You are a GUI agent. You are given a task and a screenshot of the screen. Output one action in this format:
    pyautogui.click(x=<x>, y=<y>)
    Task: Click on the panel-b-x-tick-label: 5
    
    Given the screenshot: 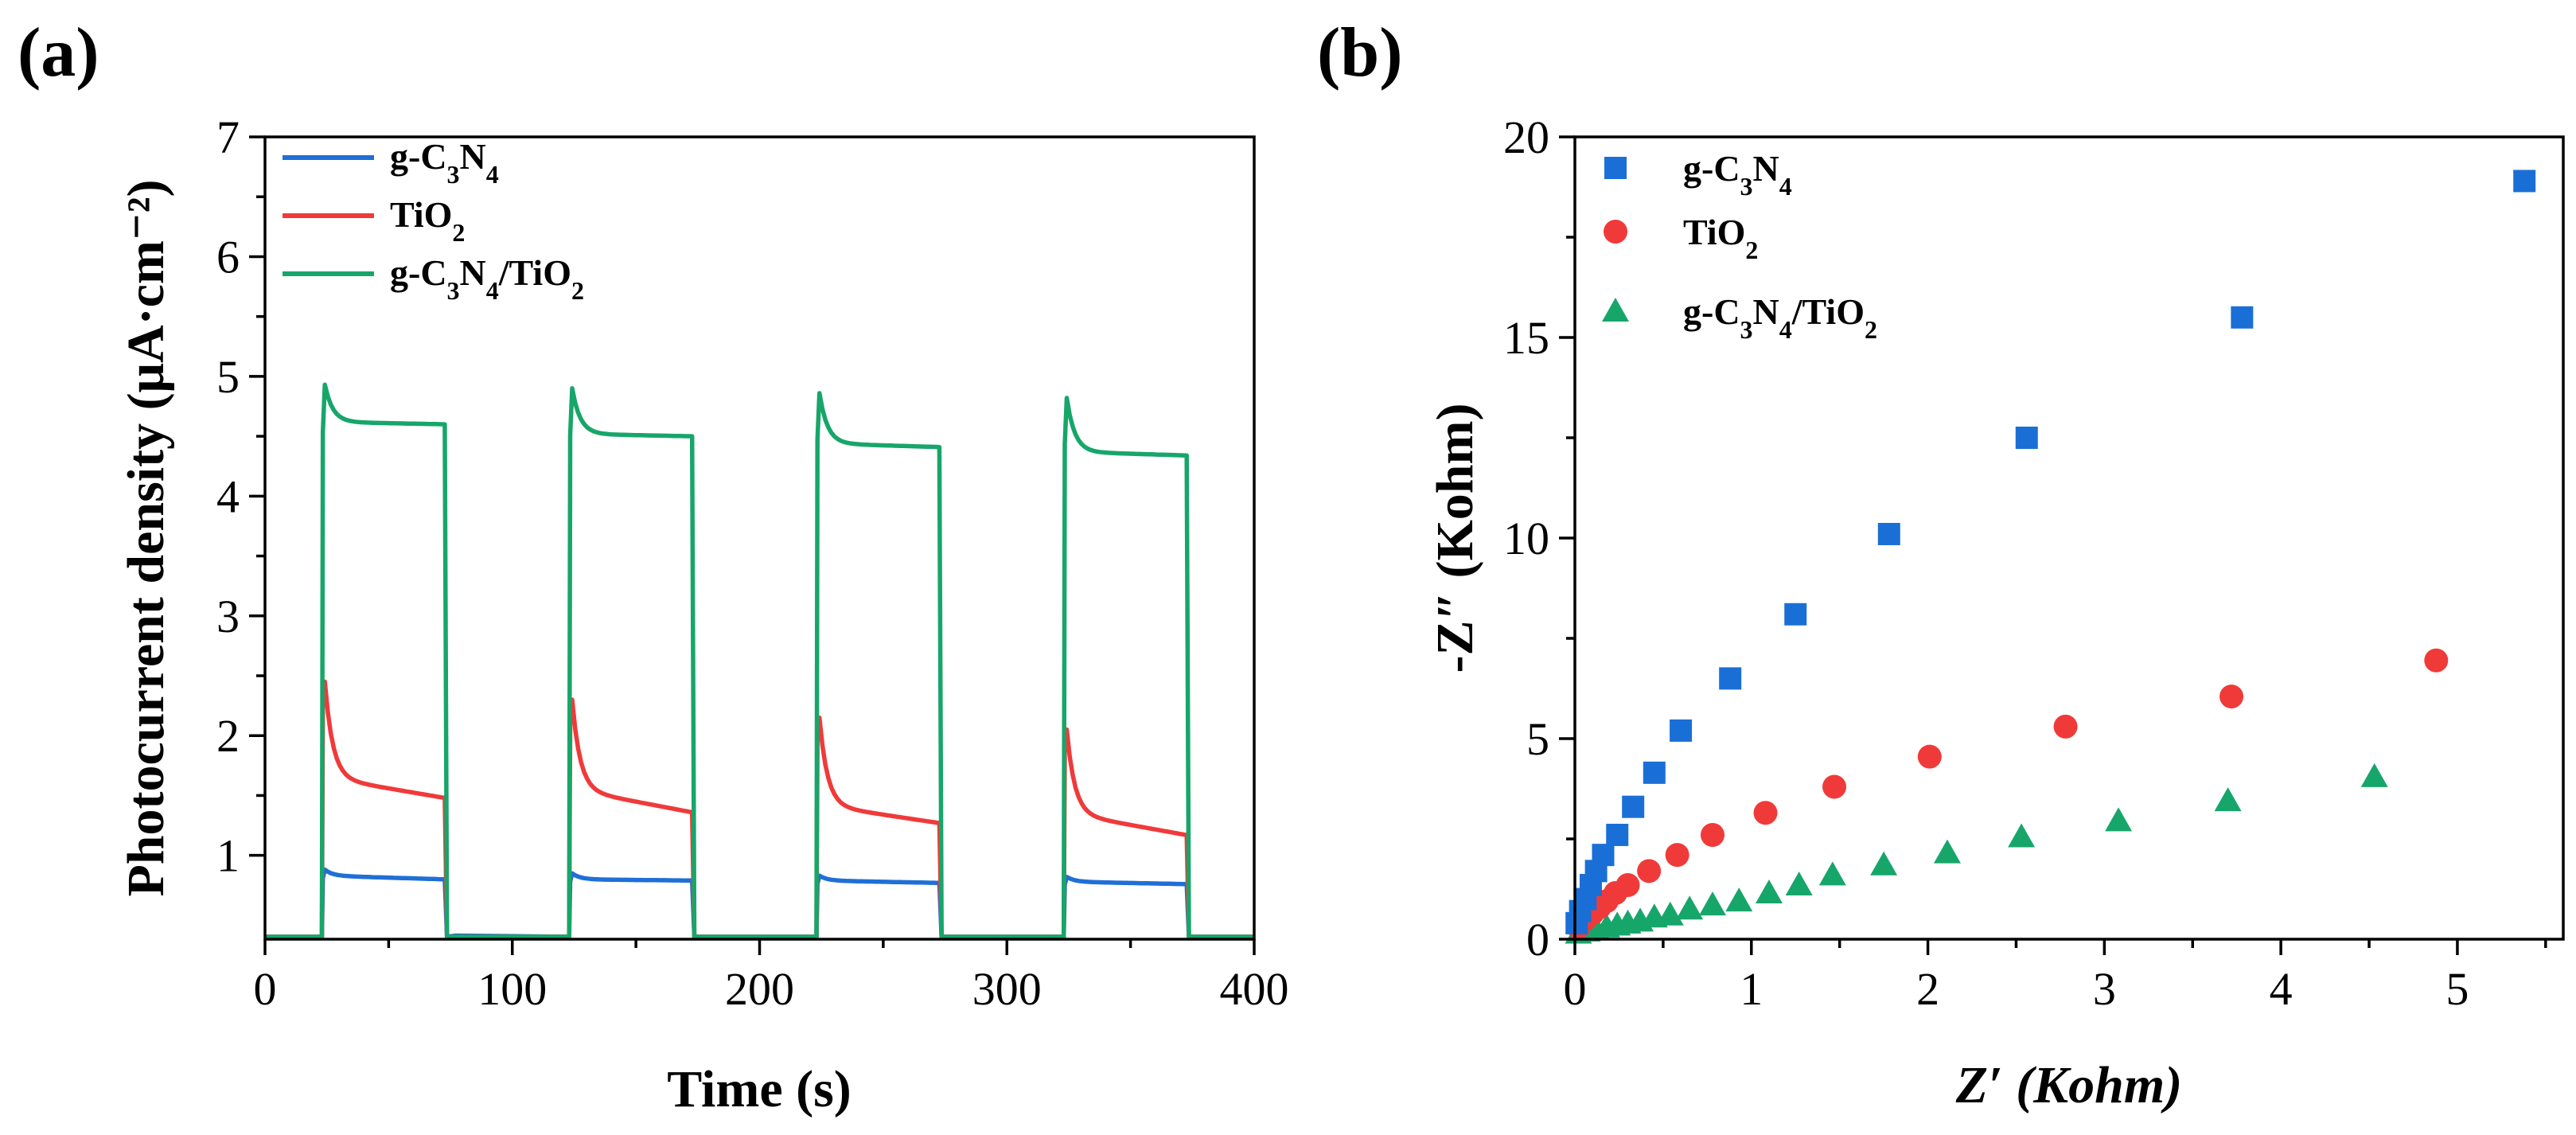 What is the action you would take?
    pyautogui.click(x=2457, y=989)
    